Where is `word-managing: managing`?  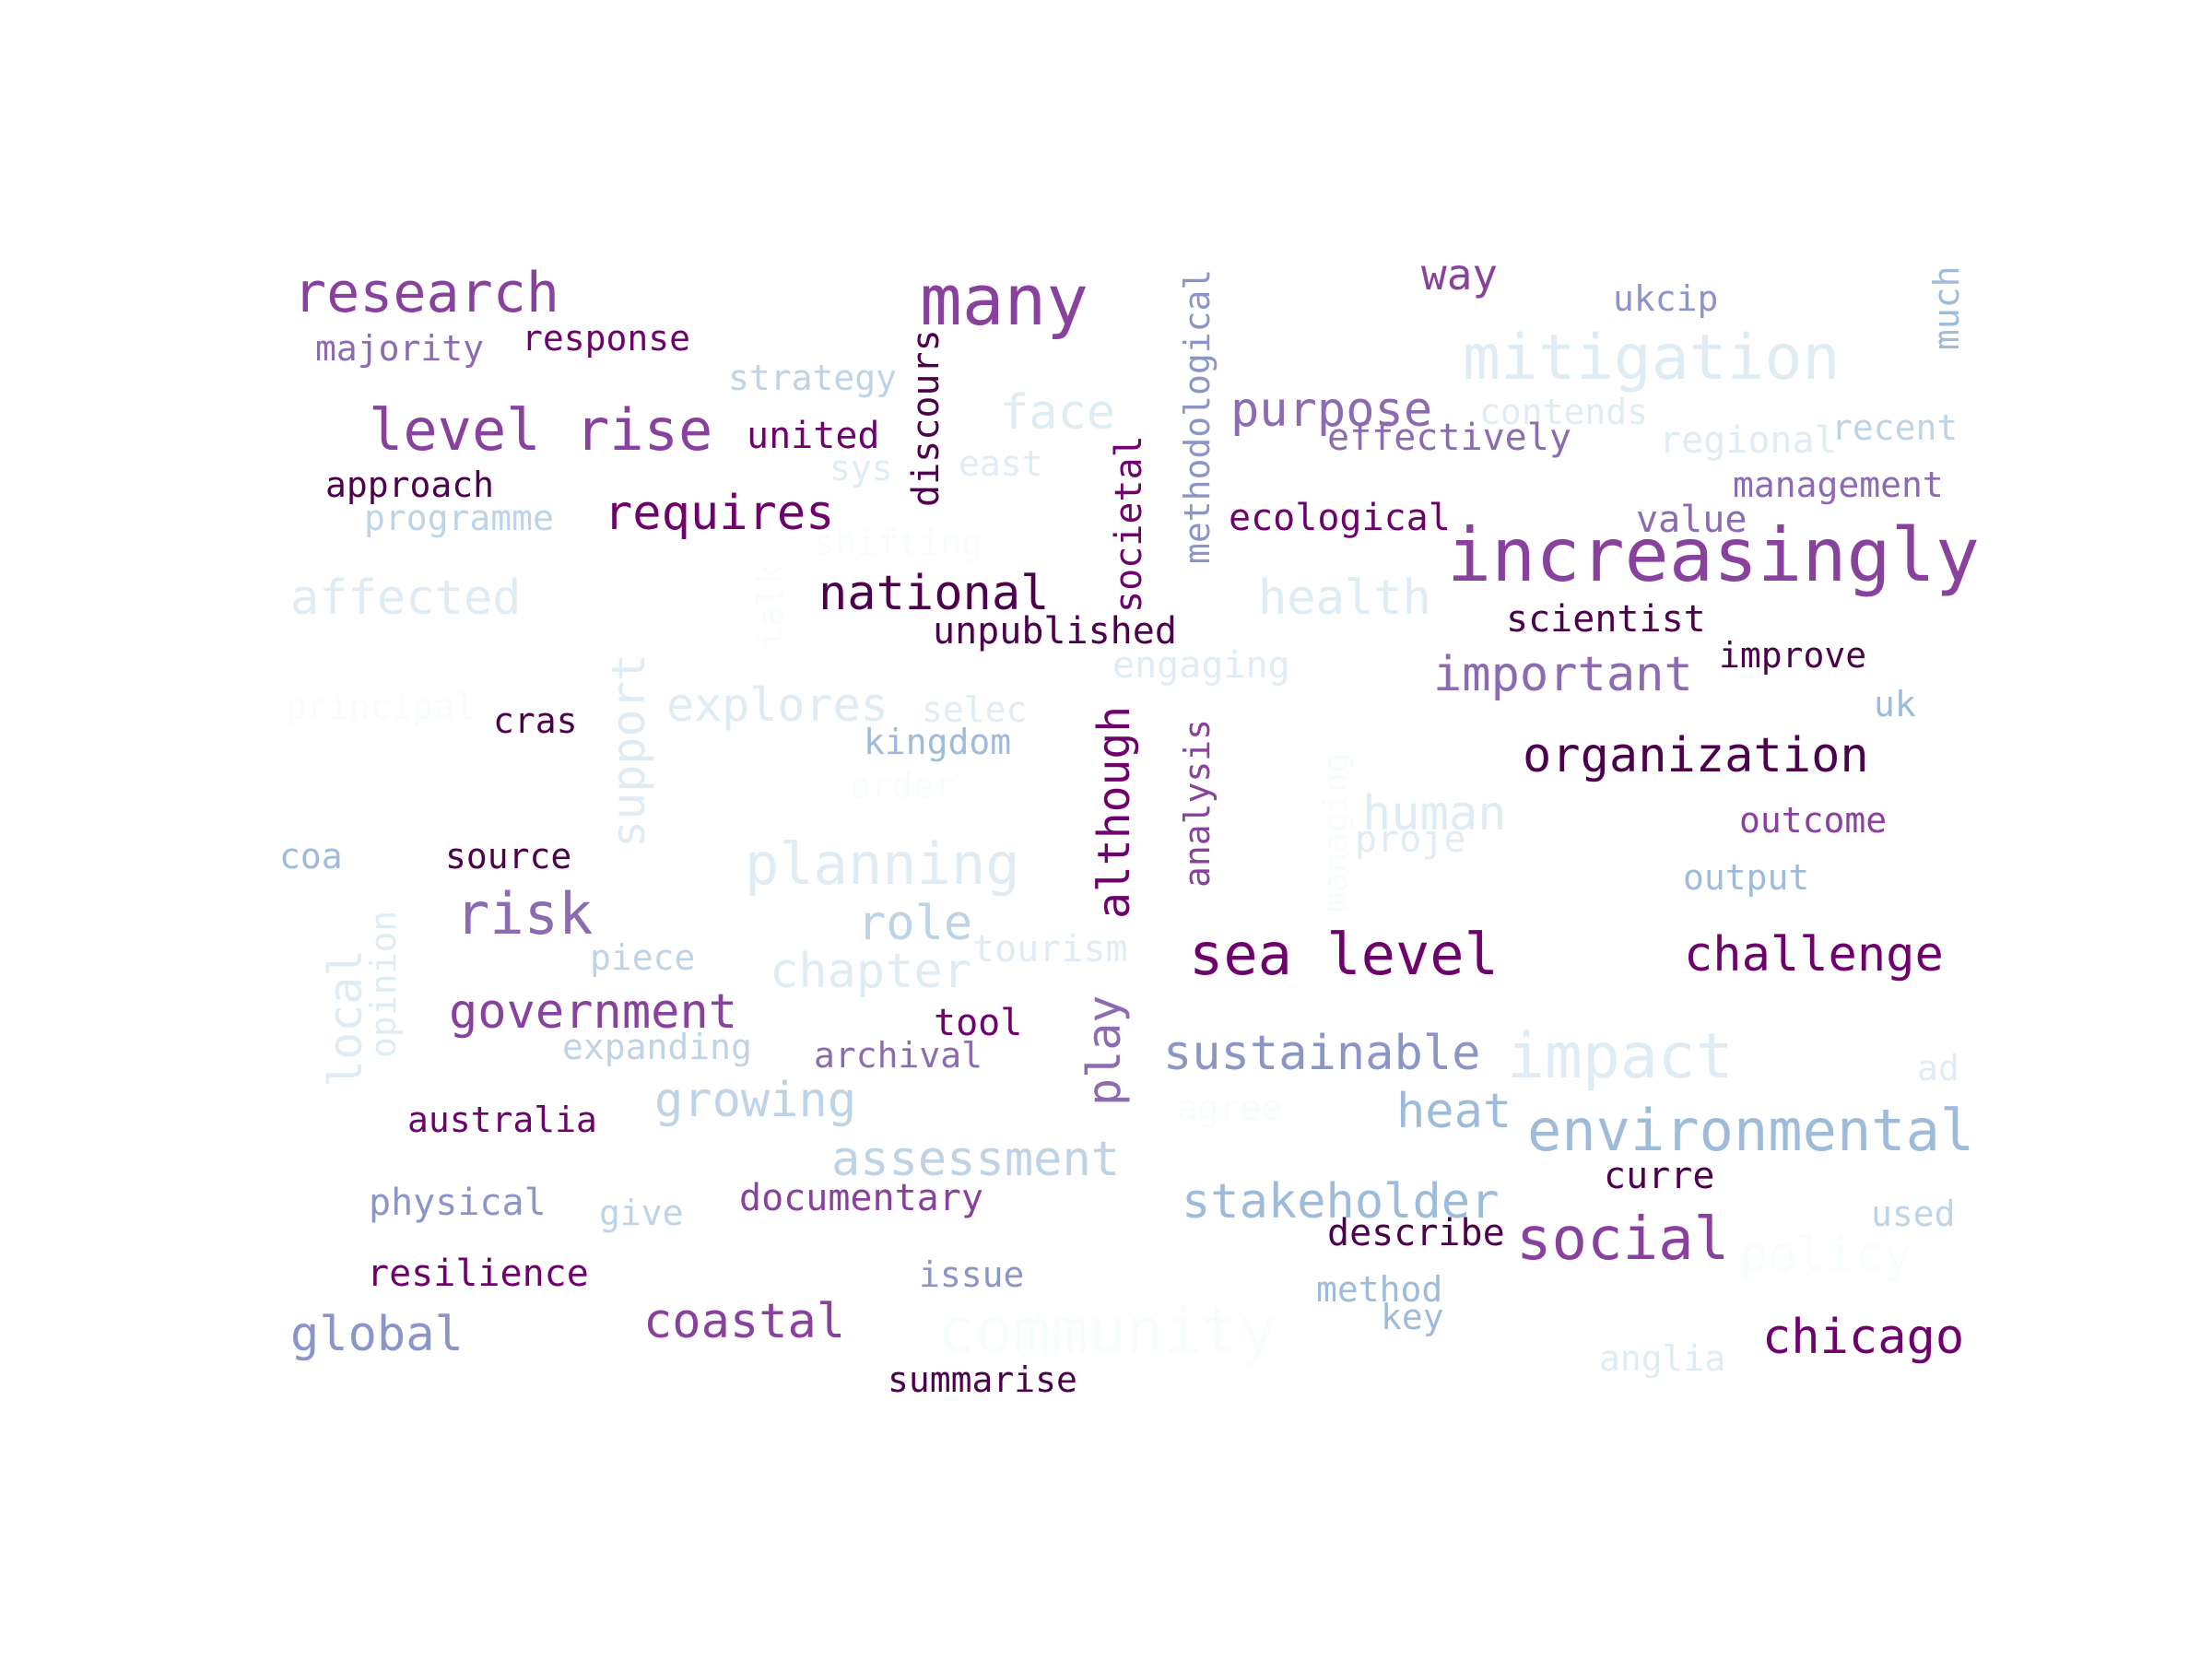 word-managing: managing is located at coordinates (1336, 832).